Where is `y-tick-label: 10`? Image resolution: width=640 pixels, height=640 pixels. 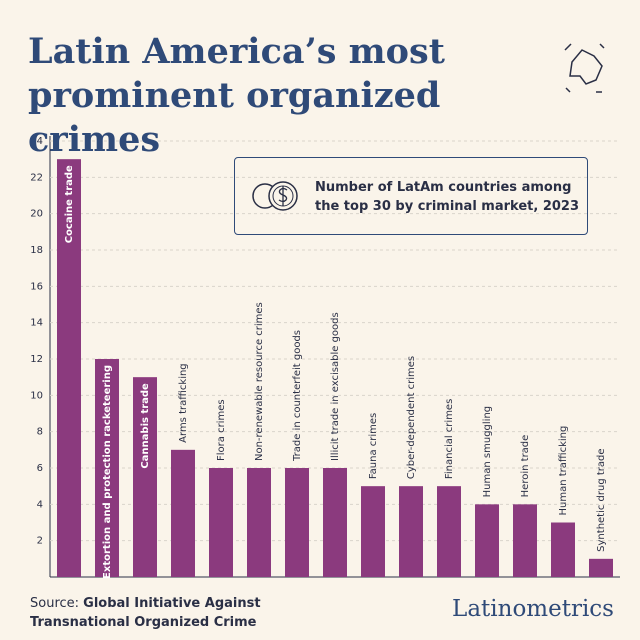
y-tick-label: 10 is located at coordinates (36, 395).